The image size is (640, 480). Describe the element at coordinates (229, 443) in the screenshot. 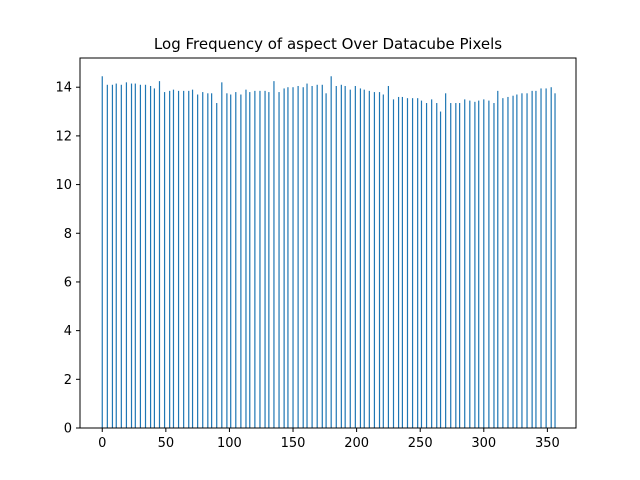

I see `x-tick-label: 100` at that location.